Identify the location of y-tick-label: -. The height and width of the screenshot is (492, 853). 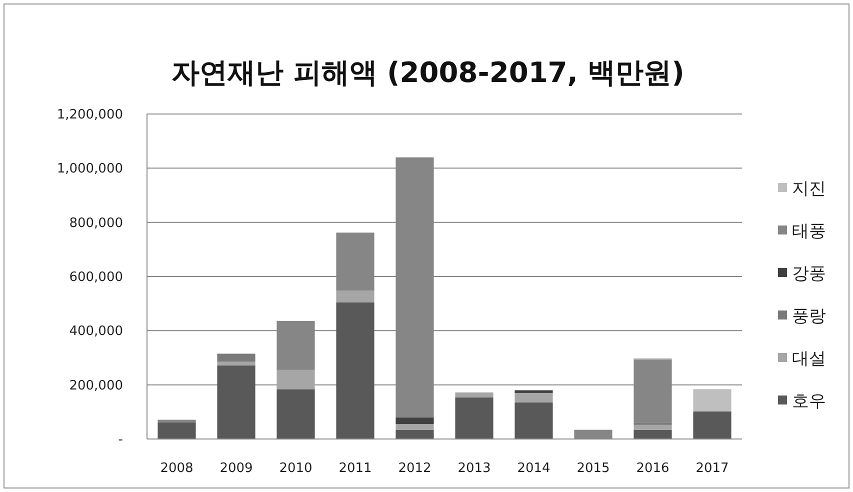
(121, 440).